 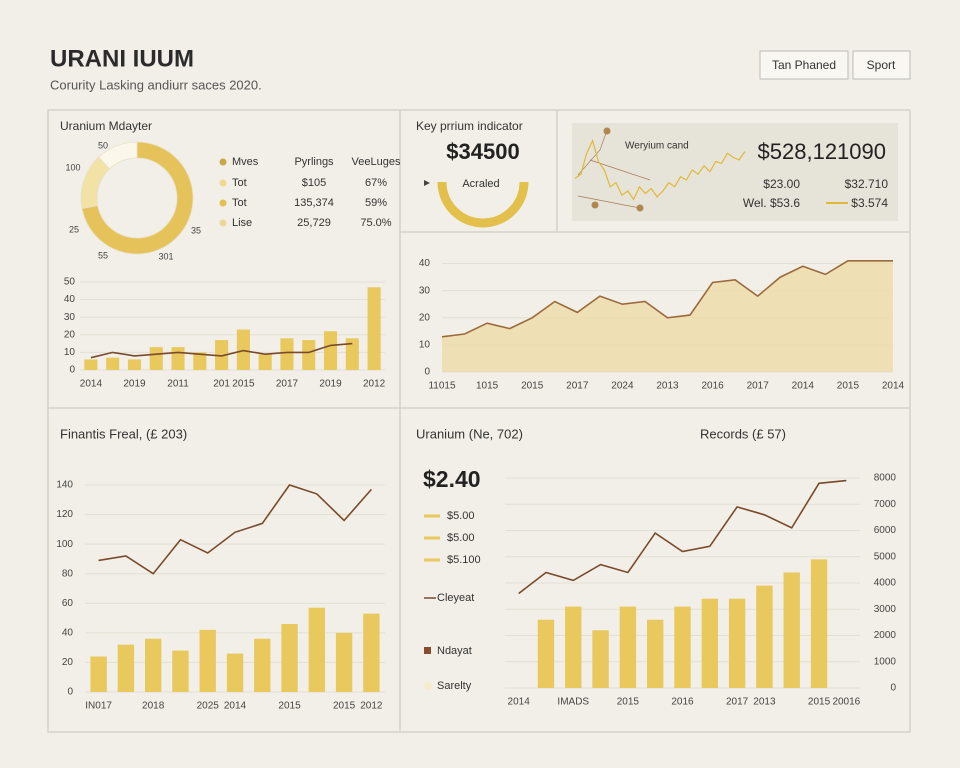 I want to click on table-cell: 25,729, so click(x=314, y=223).